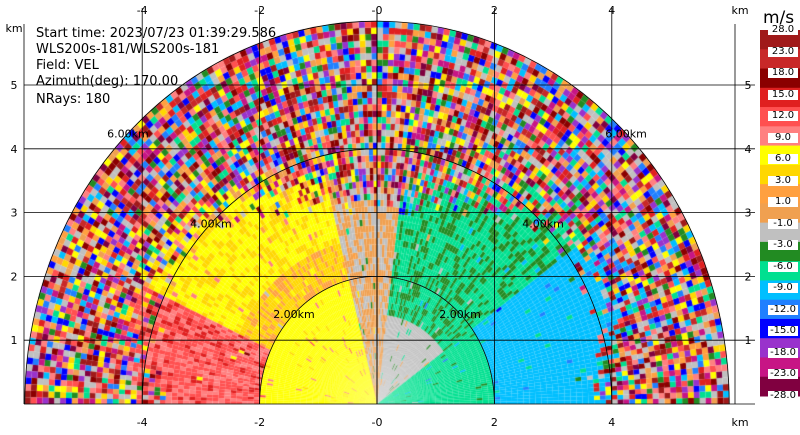 The image size is (800, 435). Describe the element at coordinates (748, 340) in the screenshot. I see `y-tick-label-right: 1` at that location.